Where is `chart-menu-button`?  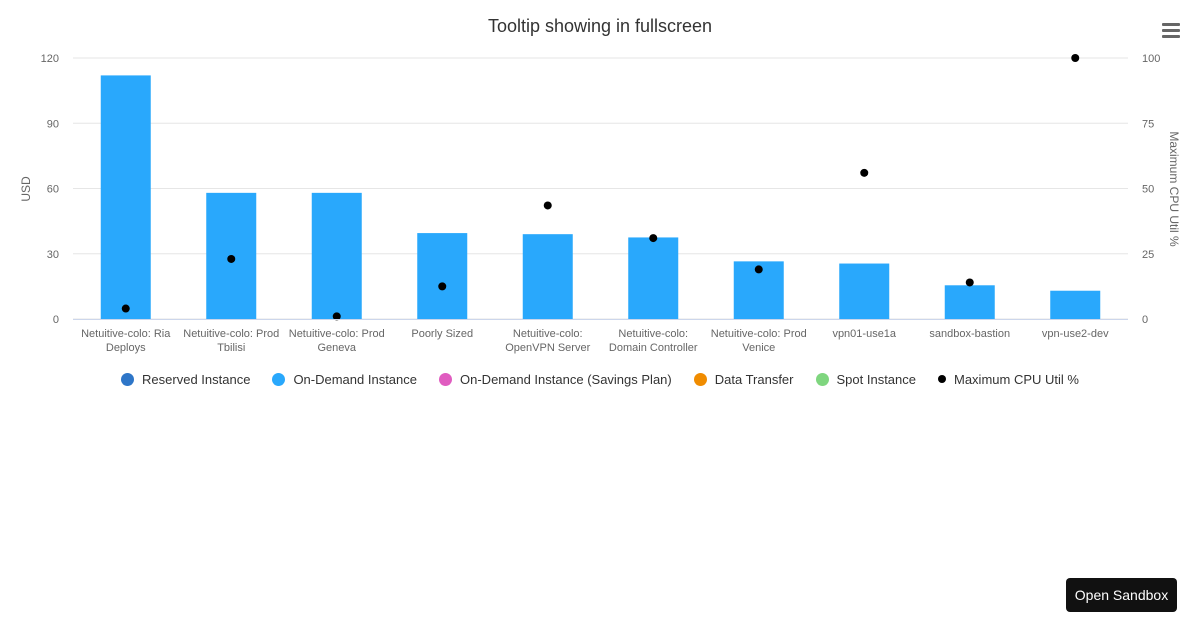
chart-menu-button is located at coordinates (1171, 30).